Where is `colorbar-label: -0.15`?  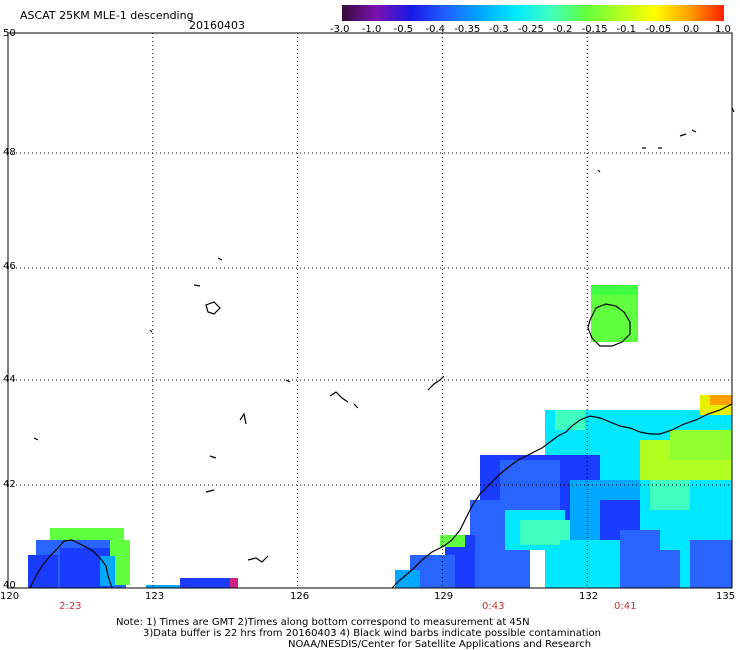 colorbar-label: -0.15 is located at coordinates (594, 29).